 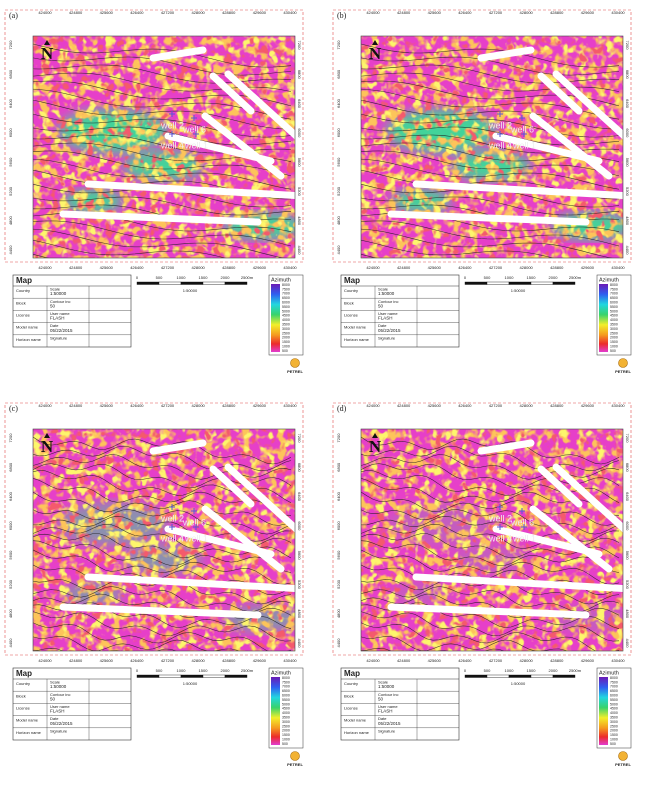 I want to click on colorbar-tick: 7000, so click(x=614, y=687).